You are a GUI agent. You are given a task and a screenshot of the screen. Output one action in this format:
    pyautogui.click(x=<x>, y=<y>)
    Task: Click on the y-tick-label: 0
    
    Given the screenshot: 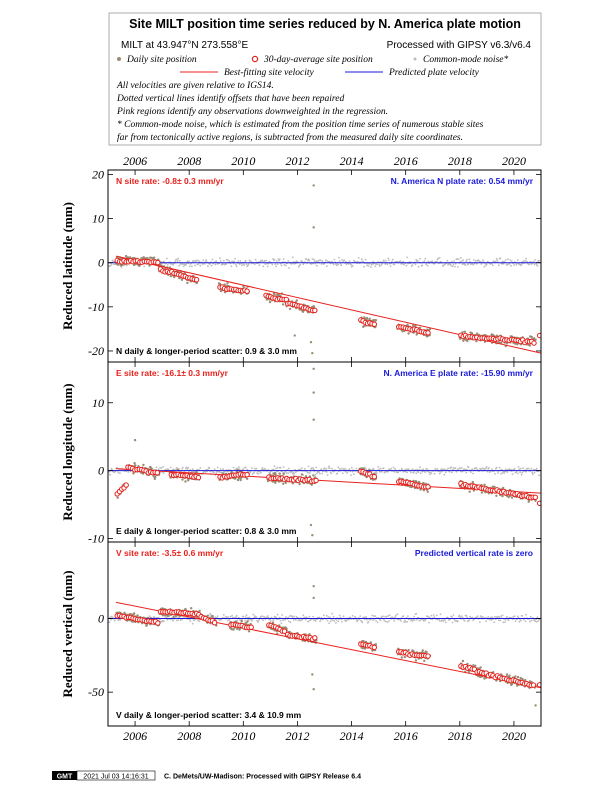 What is the action you would take?
    pyautogui.click(x=101, y=263)
    